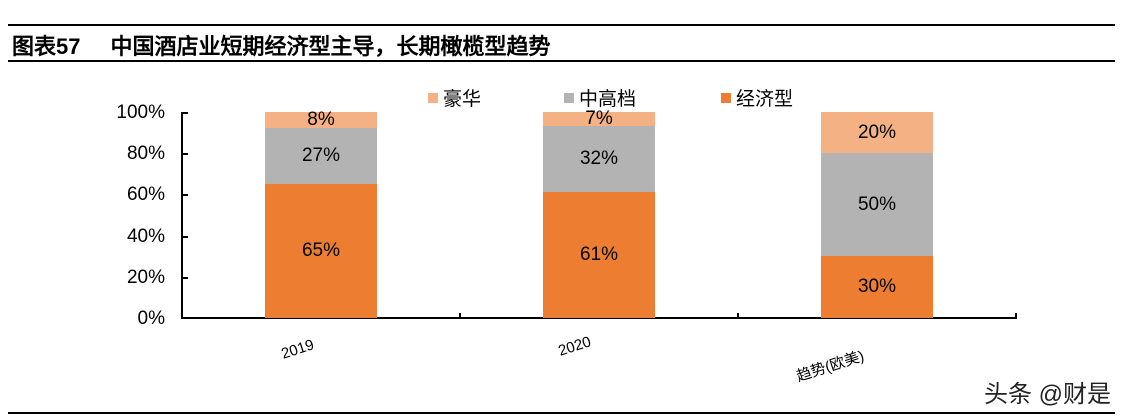 This screenshot has height=418, width=1123. What do you see at coordinates (561, 97) in the screenshot?
I see `chart-legend: 豪华 中高档 经济型` at bounding box center [561, 97].